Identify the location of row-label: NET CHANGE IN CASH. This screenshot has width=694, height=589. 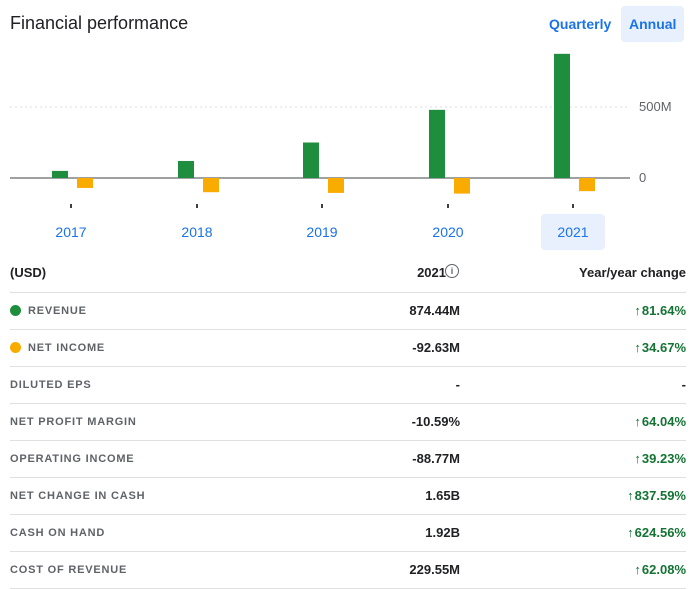
(78, 496).